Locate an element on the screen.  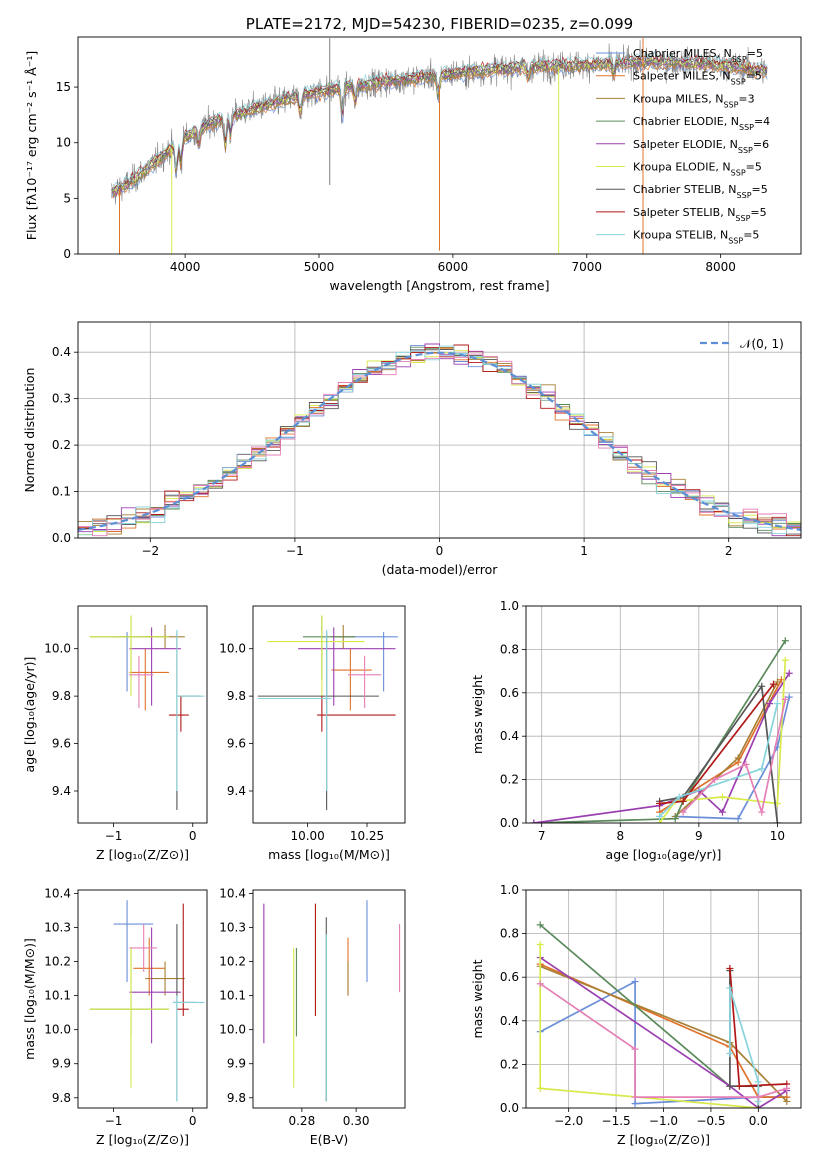
x-tick-label-2: 9 is located at coordinates (699, 836).